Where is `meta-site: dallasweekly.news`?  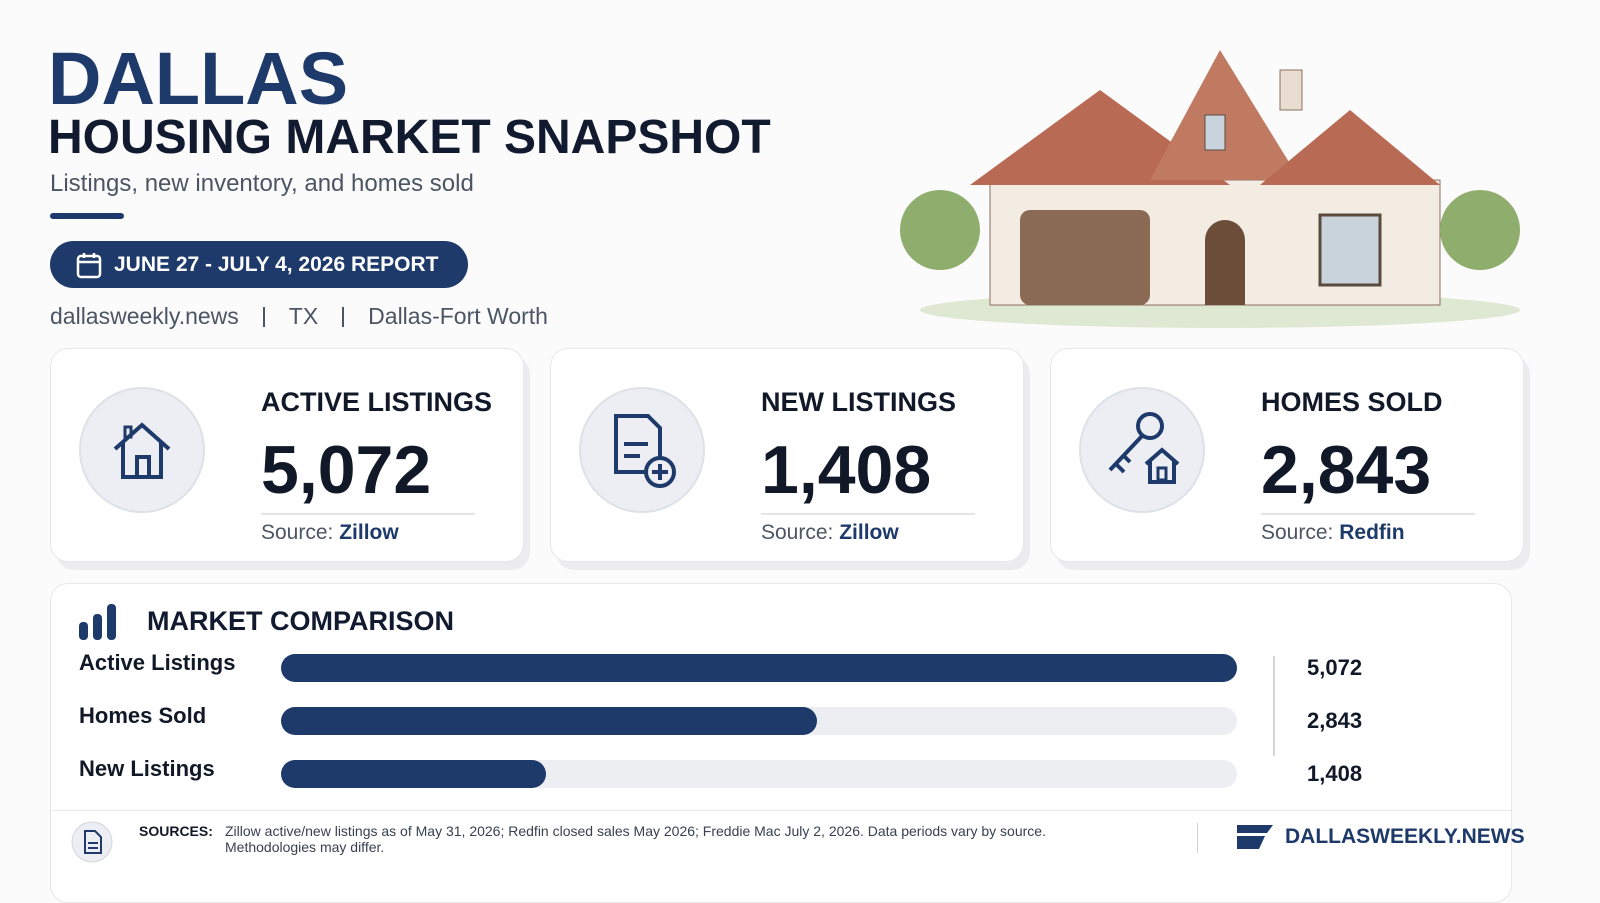
meta-site: dallasweekly.news is located at coordinates (144, 316).